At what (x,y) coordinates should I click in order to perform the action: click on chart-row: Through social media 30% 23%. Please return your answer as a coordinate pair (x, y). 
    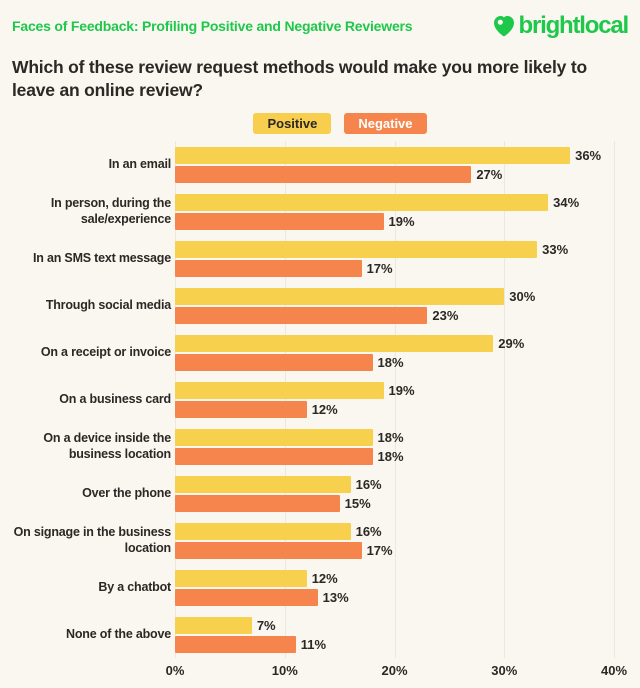
    Looking at the image, I should click on (320, 305).